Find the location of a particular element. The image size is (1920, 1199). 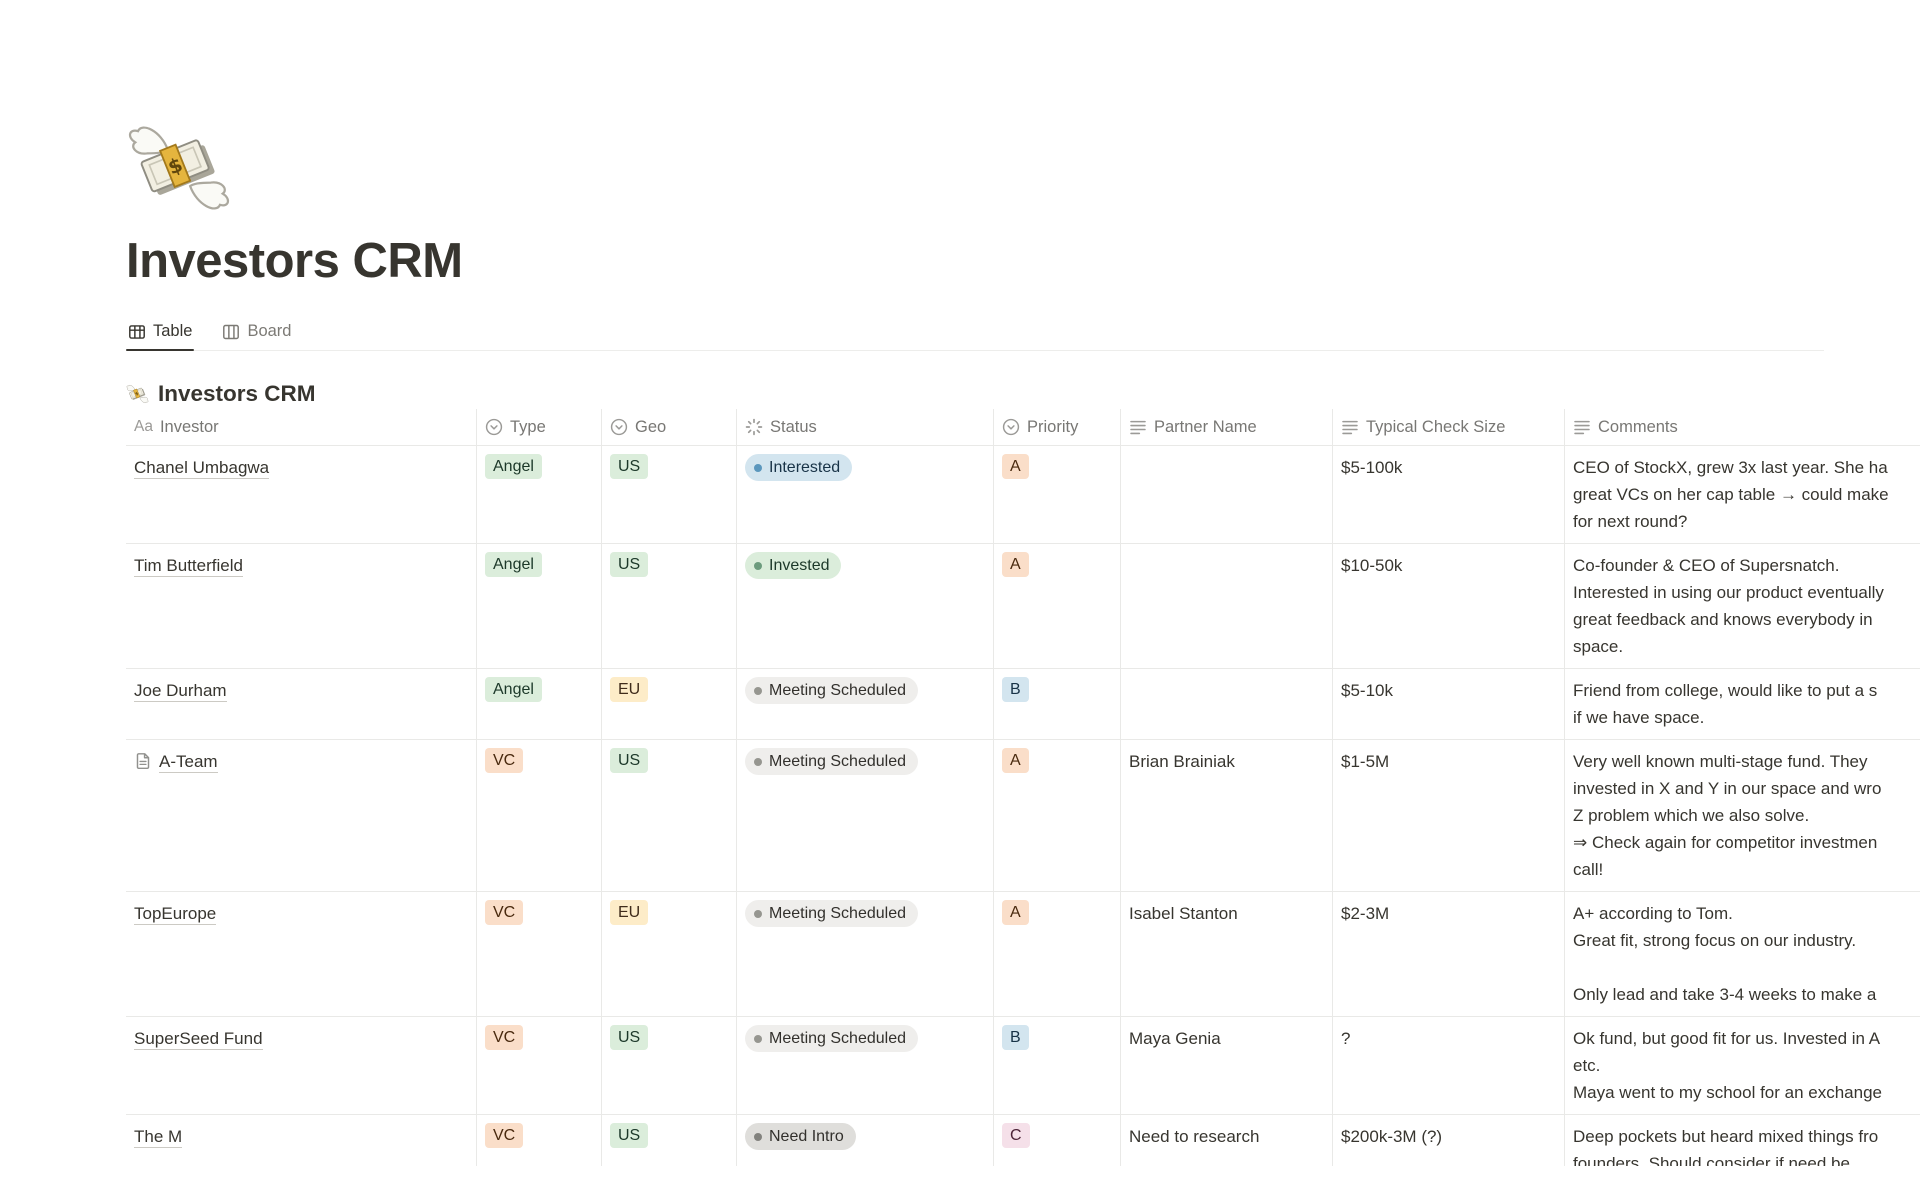

partner-name-cell: Isabel Stanton is located at coordinates (1226, 954).